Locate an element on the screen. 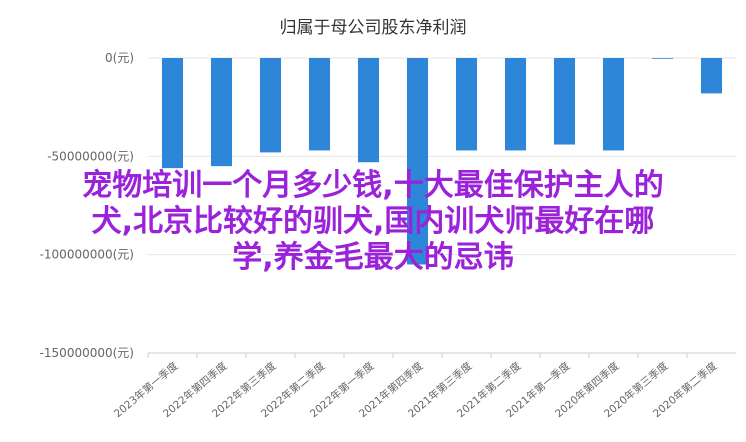 This screenshot has height=442, width=746. overlay-line-2: 犬,北京比较好的驯犬,国内训犬师最好在哪 is located at coordinates (373, 221).